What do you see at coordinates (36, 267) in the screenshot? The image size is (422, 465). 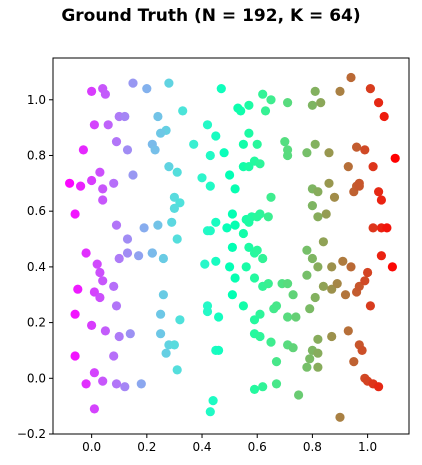 I see `y-tick-label: 0.4` at bounding box center [36, 267].